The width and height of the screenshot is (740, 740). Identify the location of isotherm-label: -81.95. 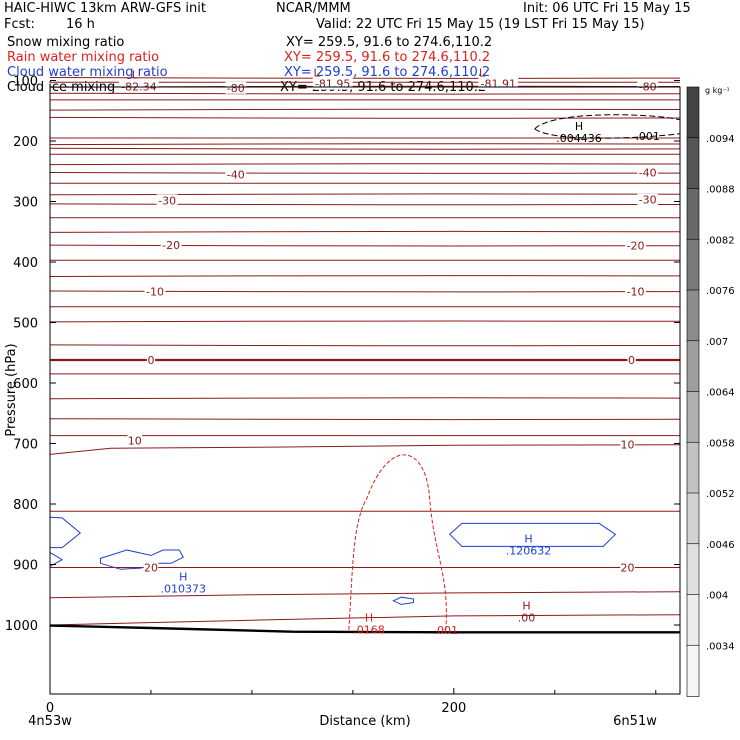
(332, 84).